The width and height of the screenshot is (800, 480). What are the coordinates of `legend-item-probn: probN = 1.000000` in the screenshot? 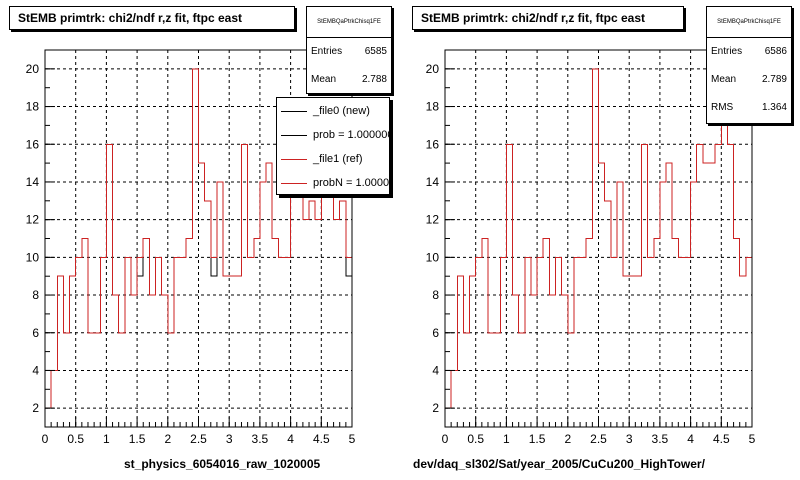 It's located at (333, 182).